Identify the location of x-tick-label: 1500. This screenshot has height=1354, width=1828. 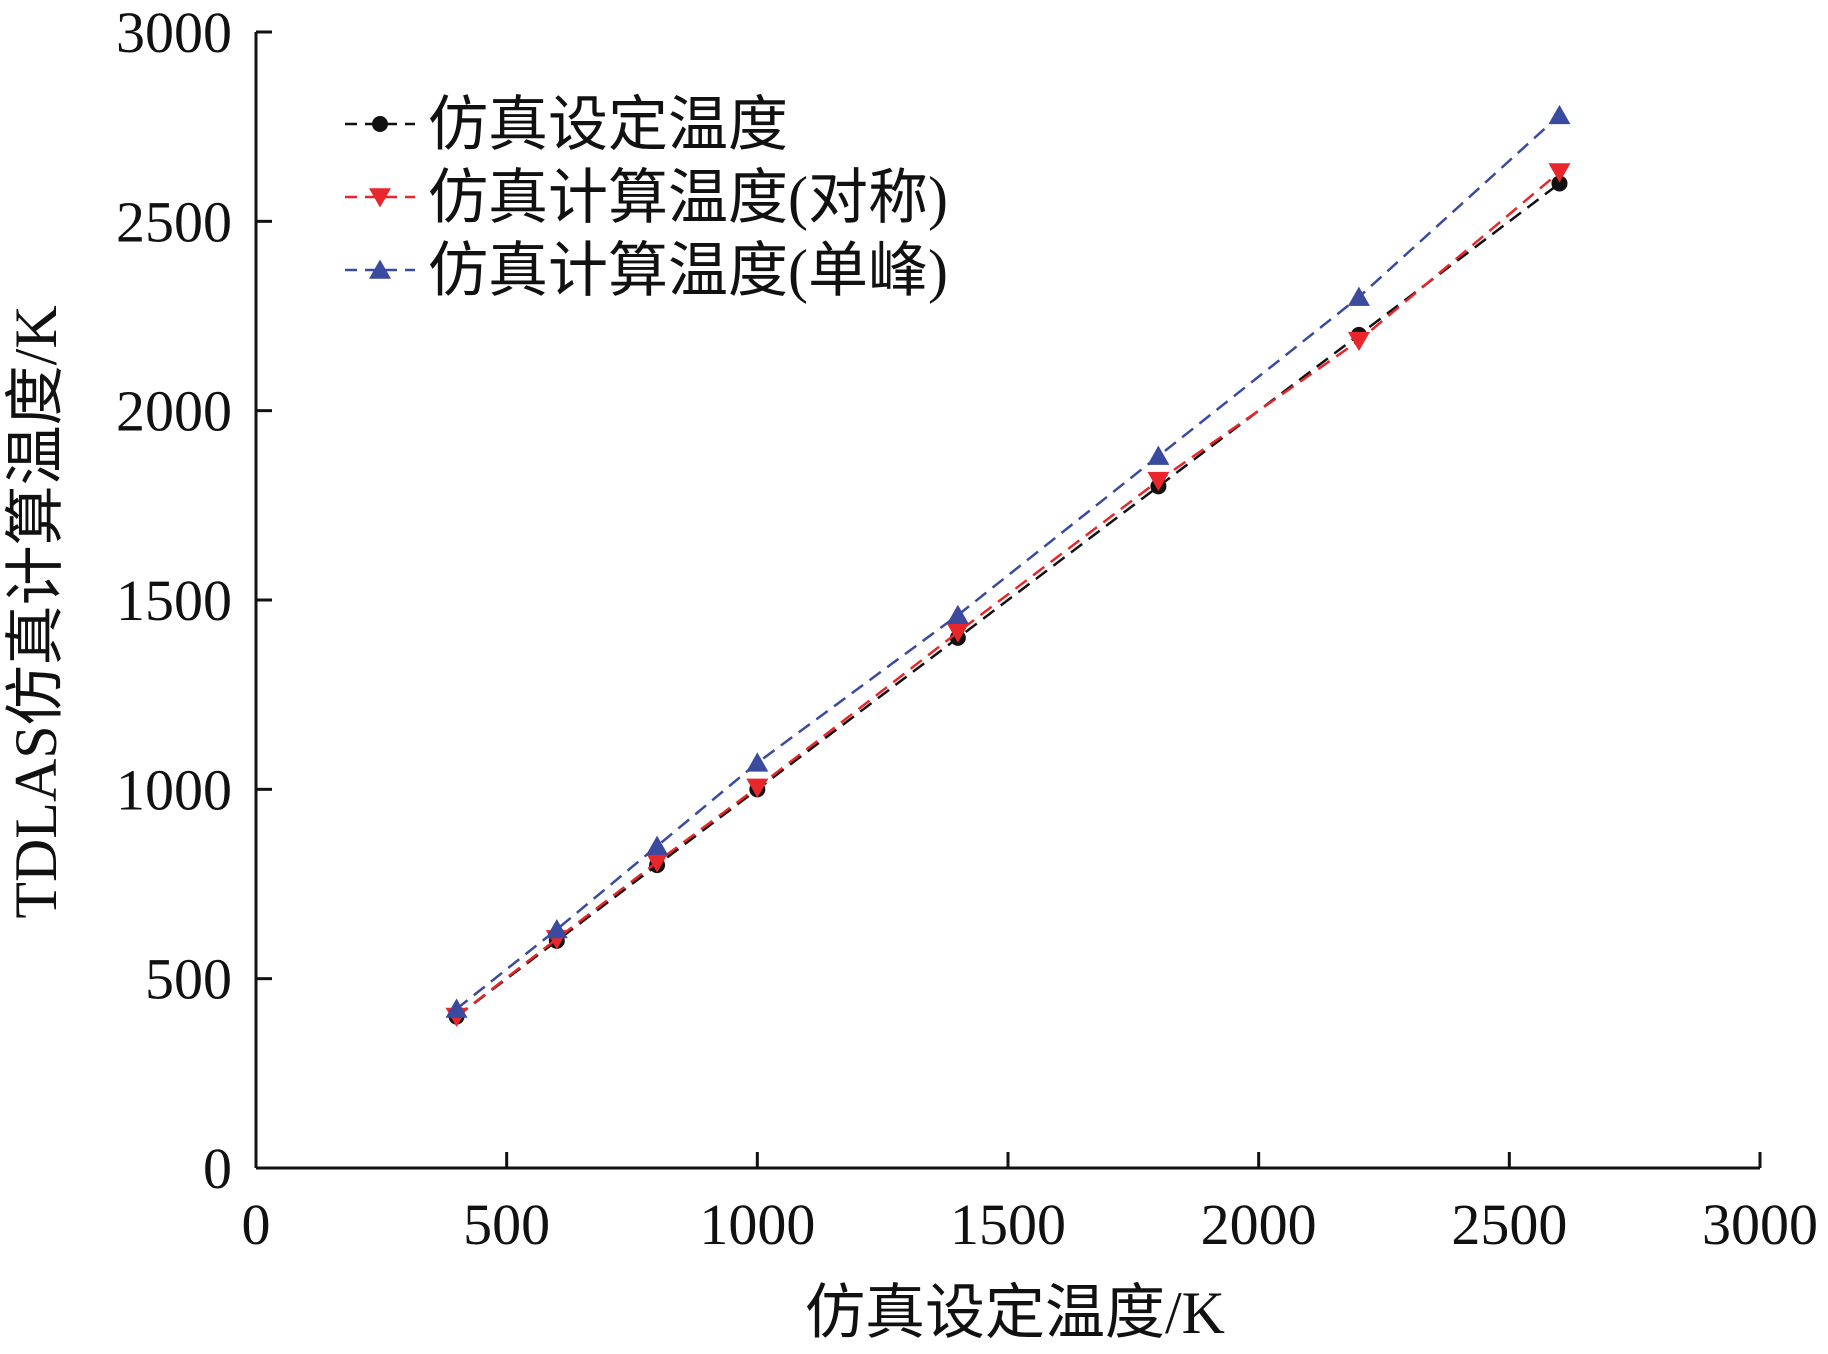
(1008, 1224).